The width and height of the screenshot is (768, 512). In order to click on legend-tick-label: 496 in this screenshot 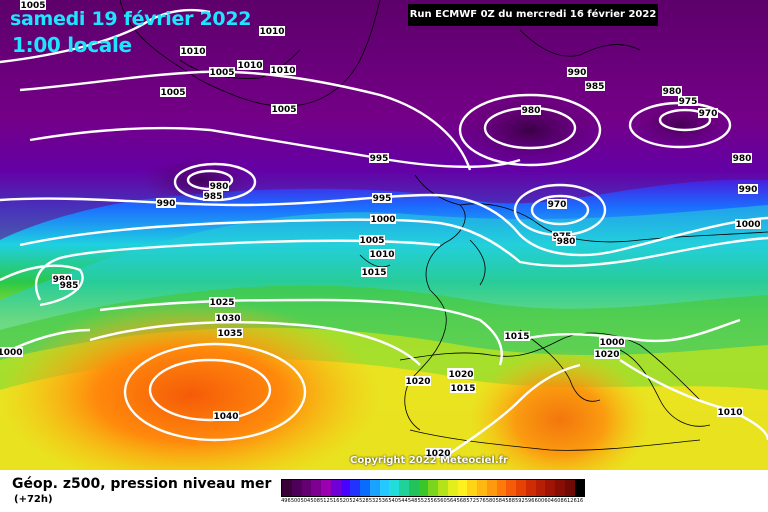, I will do `click(286, 501)`.